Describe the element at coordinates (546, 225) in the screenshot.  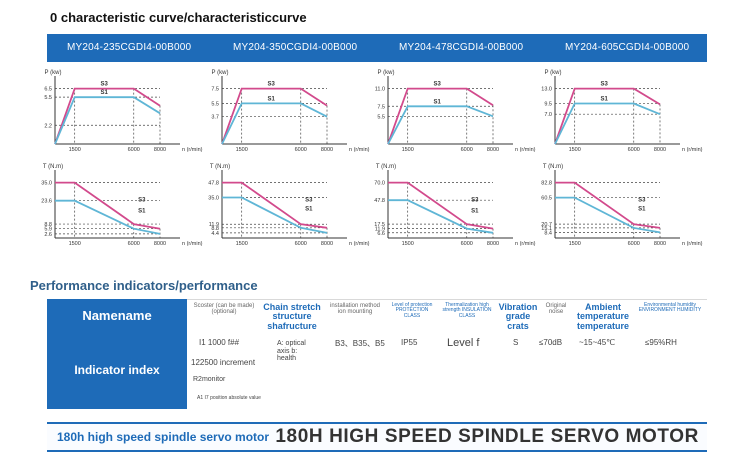
I see `y-tick-label: 20.7` at that location.